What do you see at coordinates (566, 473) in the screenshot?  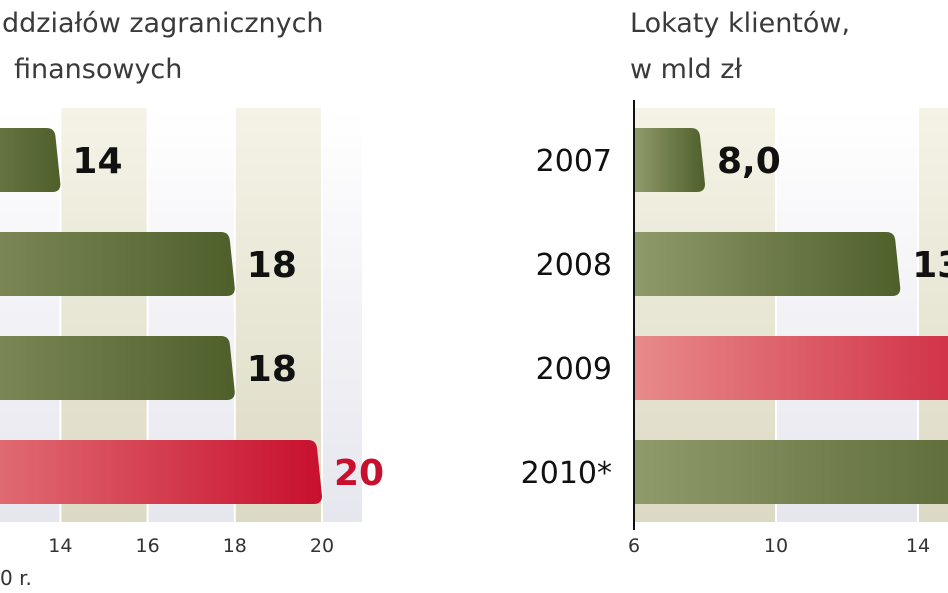 I see `category-label: 2010*` at bounding box center [566, 473].